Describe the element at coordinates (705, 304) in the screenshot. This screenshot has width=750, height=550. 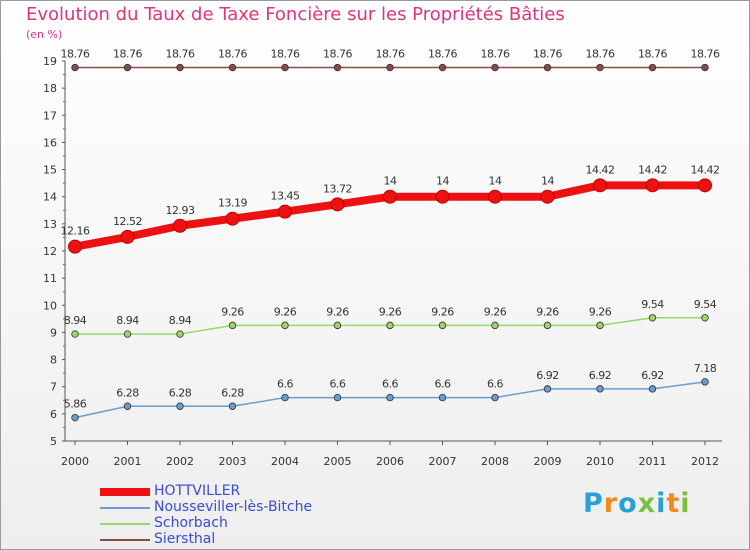
I see `data-label: 9.54` at that location.